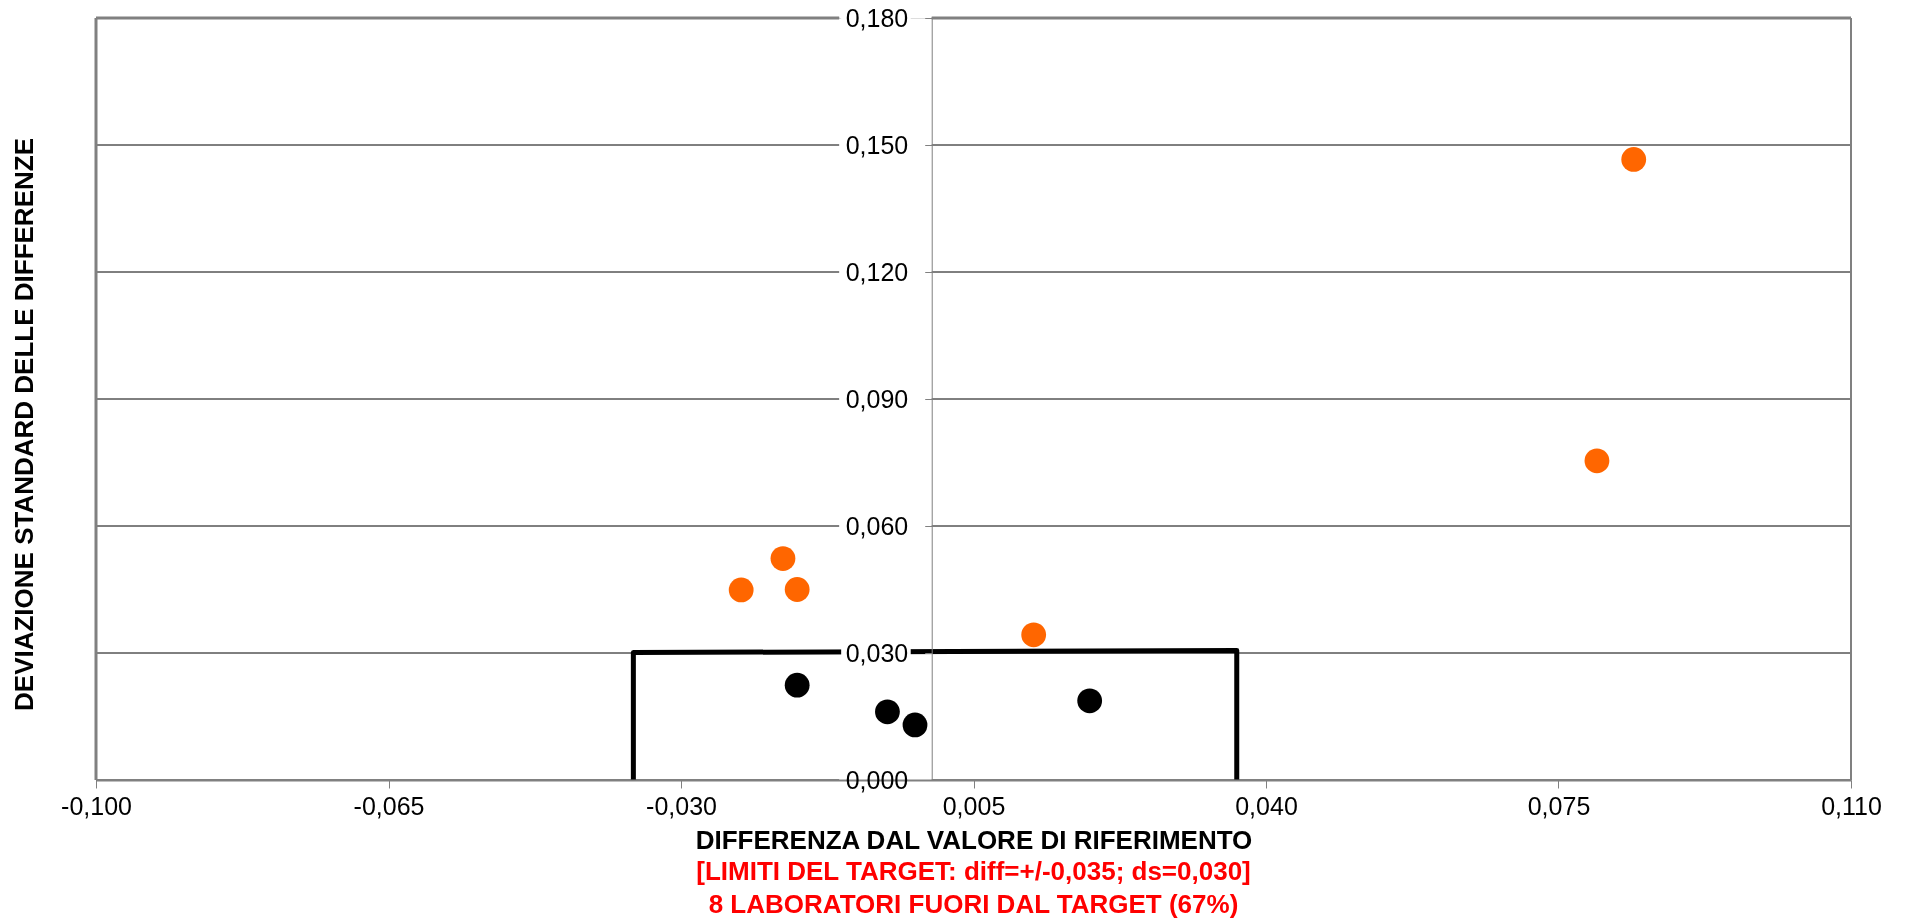 The width and height of the screenshot is (1908, 923). What do you see at coordinates (1266, 805) in the screenshot?
I see `x-tick-label: 0,040` at bounding box center [1266, 805].